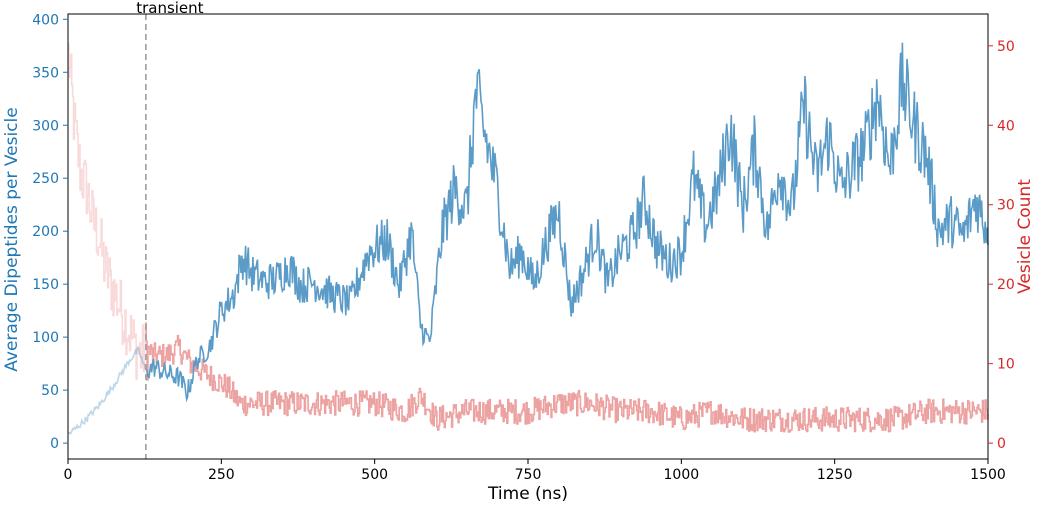 Image resolution: width=1043 pixels, height=506 pixels. What do you see at coordinates (45, 126) in the screenshot?
I see `y-left-tick-label: 300` at bounding box center [45, 126].